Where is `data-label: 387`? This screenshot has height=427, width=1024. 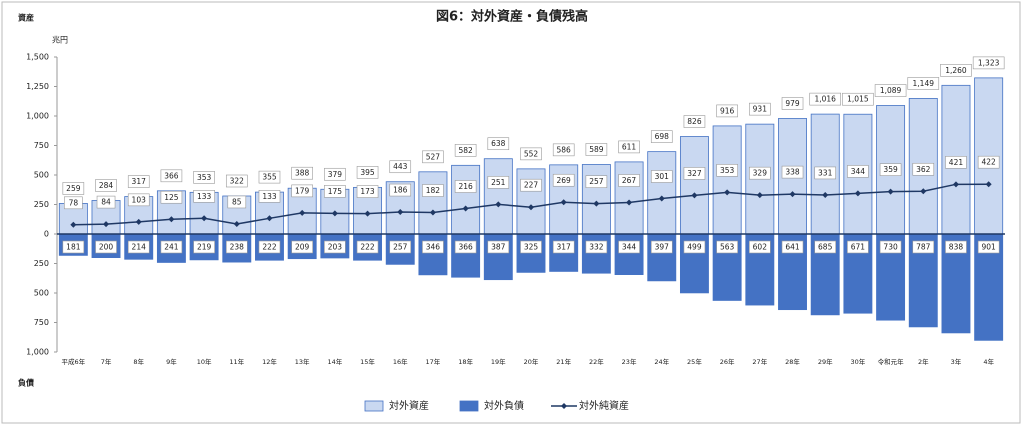 data-label: 387 is located at coordinates (498, 247).